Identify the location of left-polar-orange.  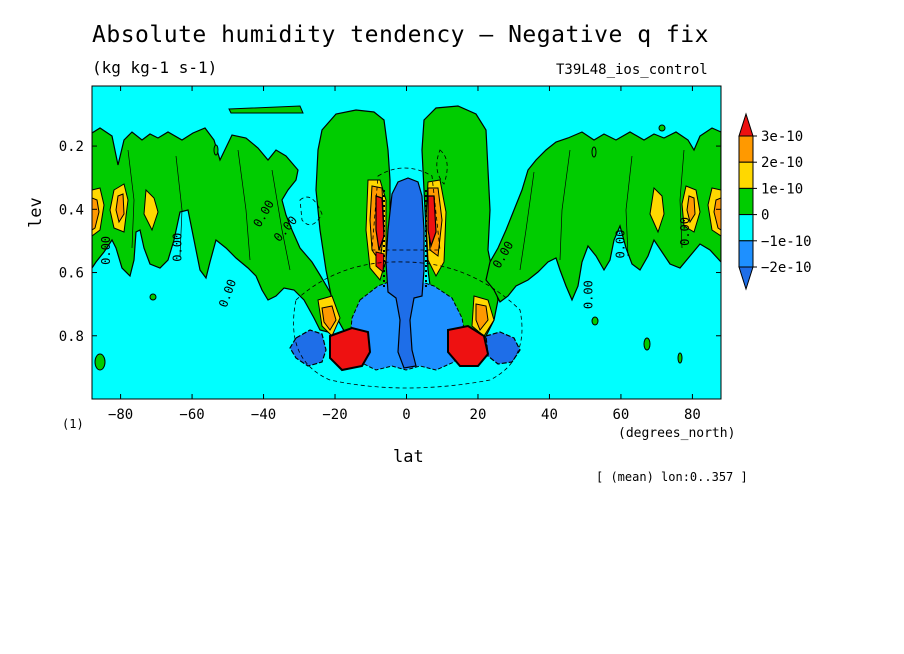
(96, 214).